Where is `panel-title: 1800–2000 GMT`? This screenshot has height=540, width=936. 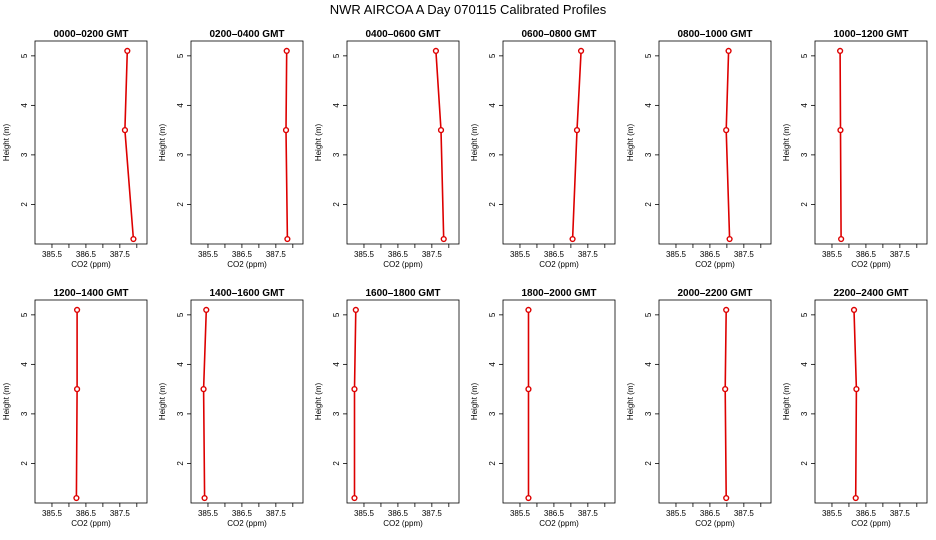
panel-title: 1800–2000 GMT is located at coordinates (558, 293).